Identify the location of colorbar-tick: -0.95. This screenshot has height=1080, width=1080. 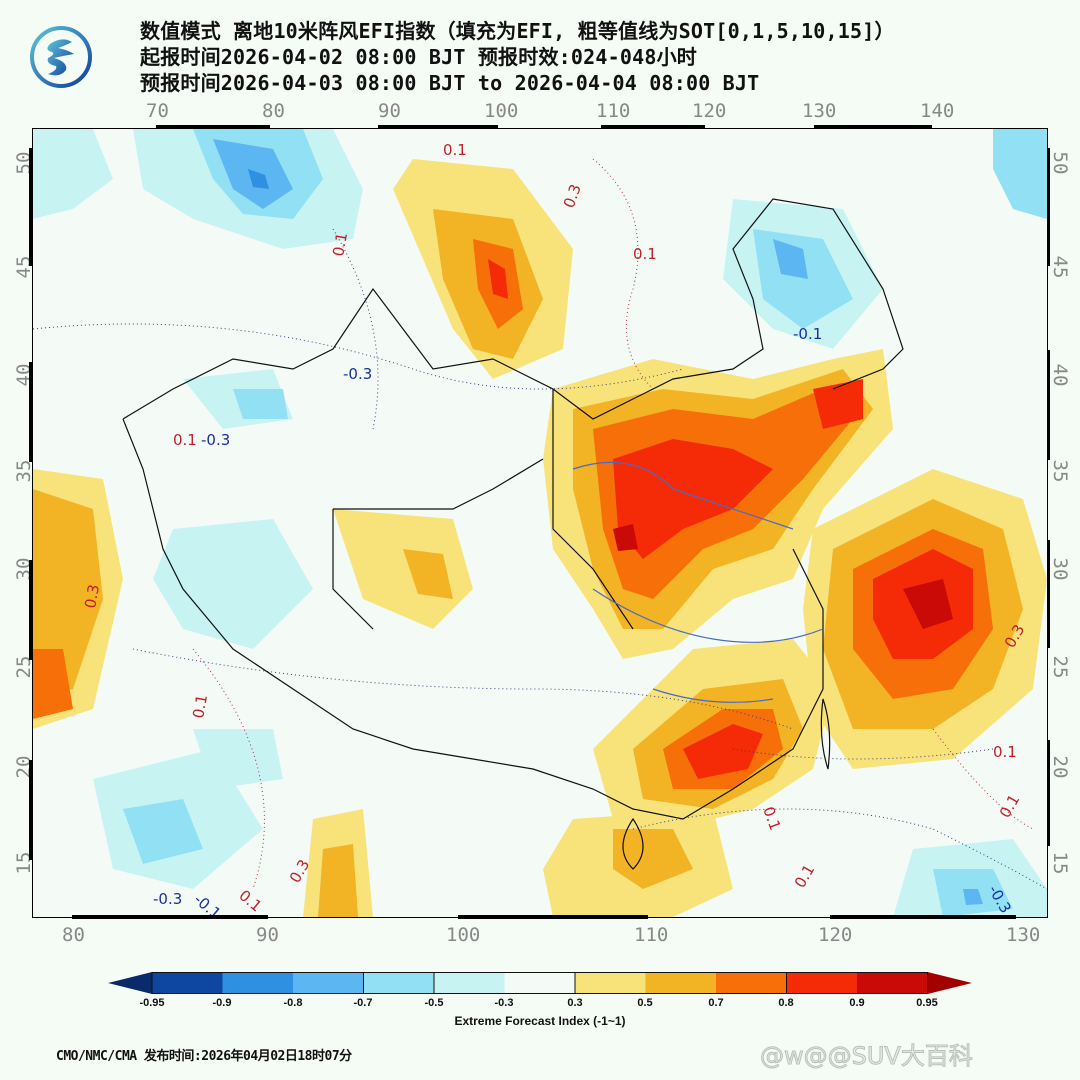
(152, 1003).